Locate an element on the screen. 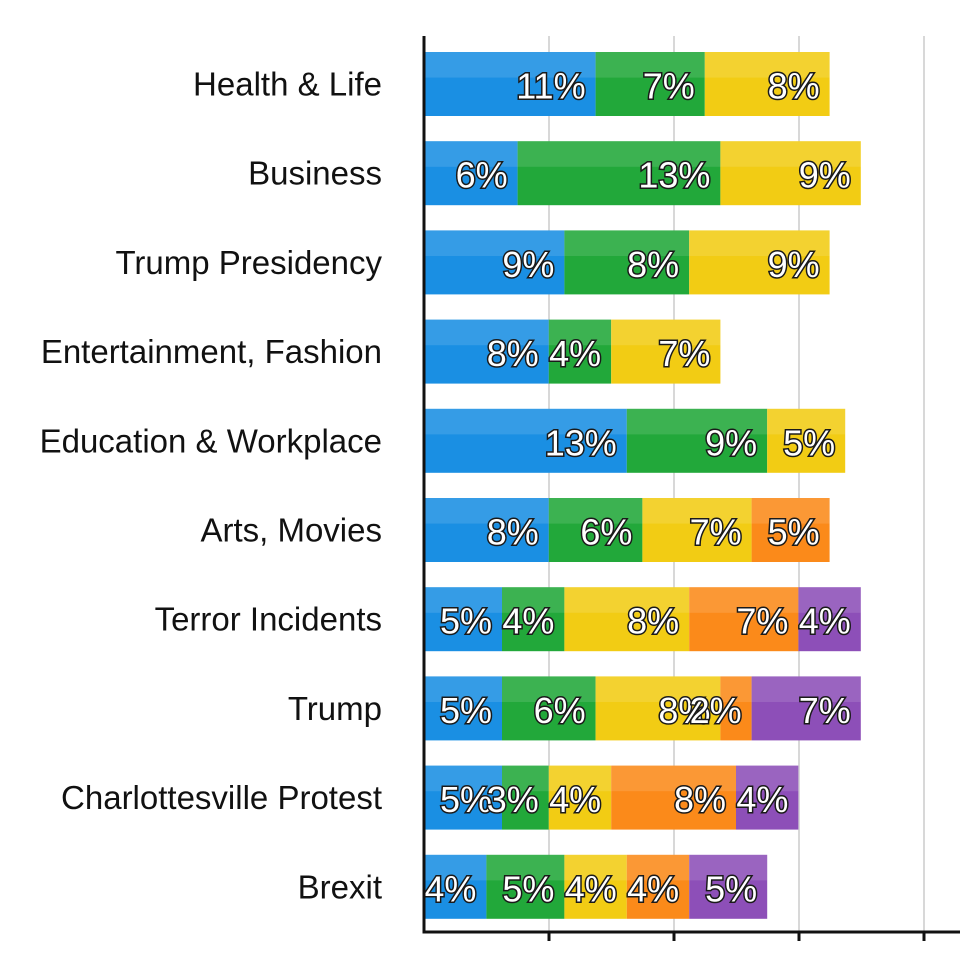 The width and height of the screenshot is (960, 960). category-label: Entertainment, Fashion is located at coordinates (211, 351).